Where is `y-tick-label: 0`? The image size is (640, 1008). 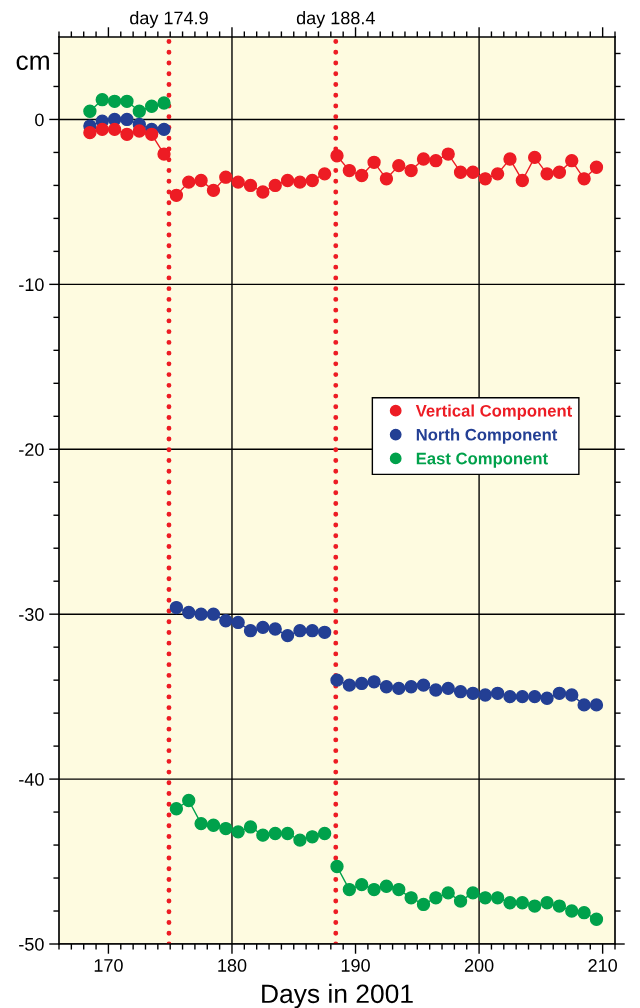 y-tick-label: 0 is located at coordinates (39, 120).